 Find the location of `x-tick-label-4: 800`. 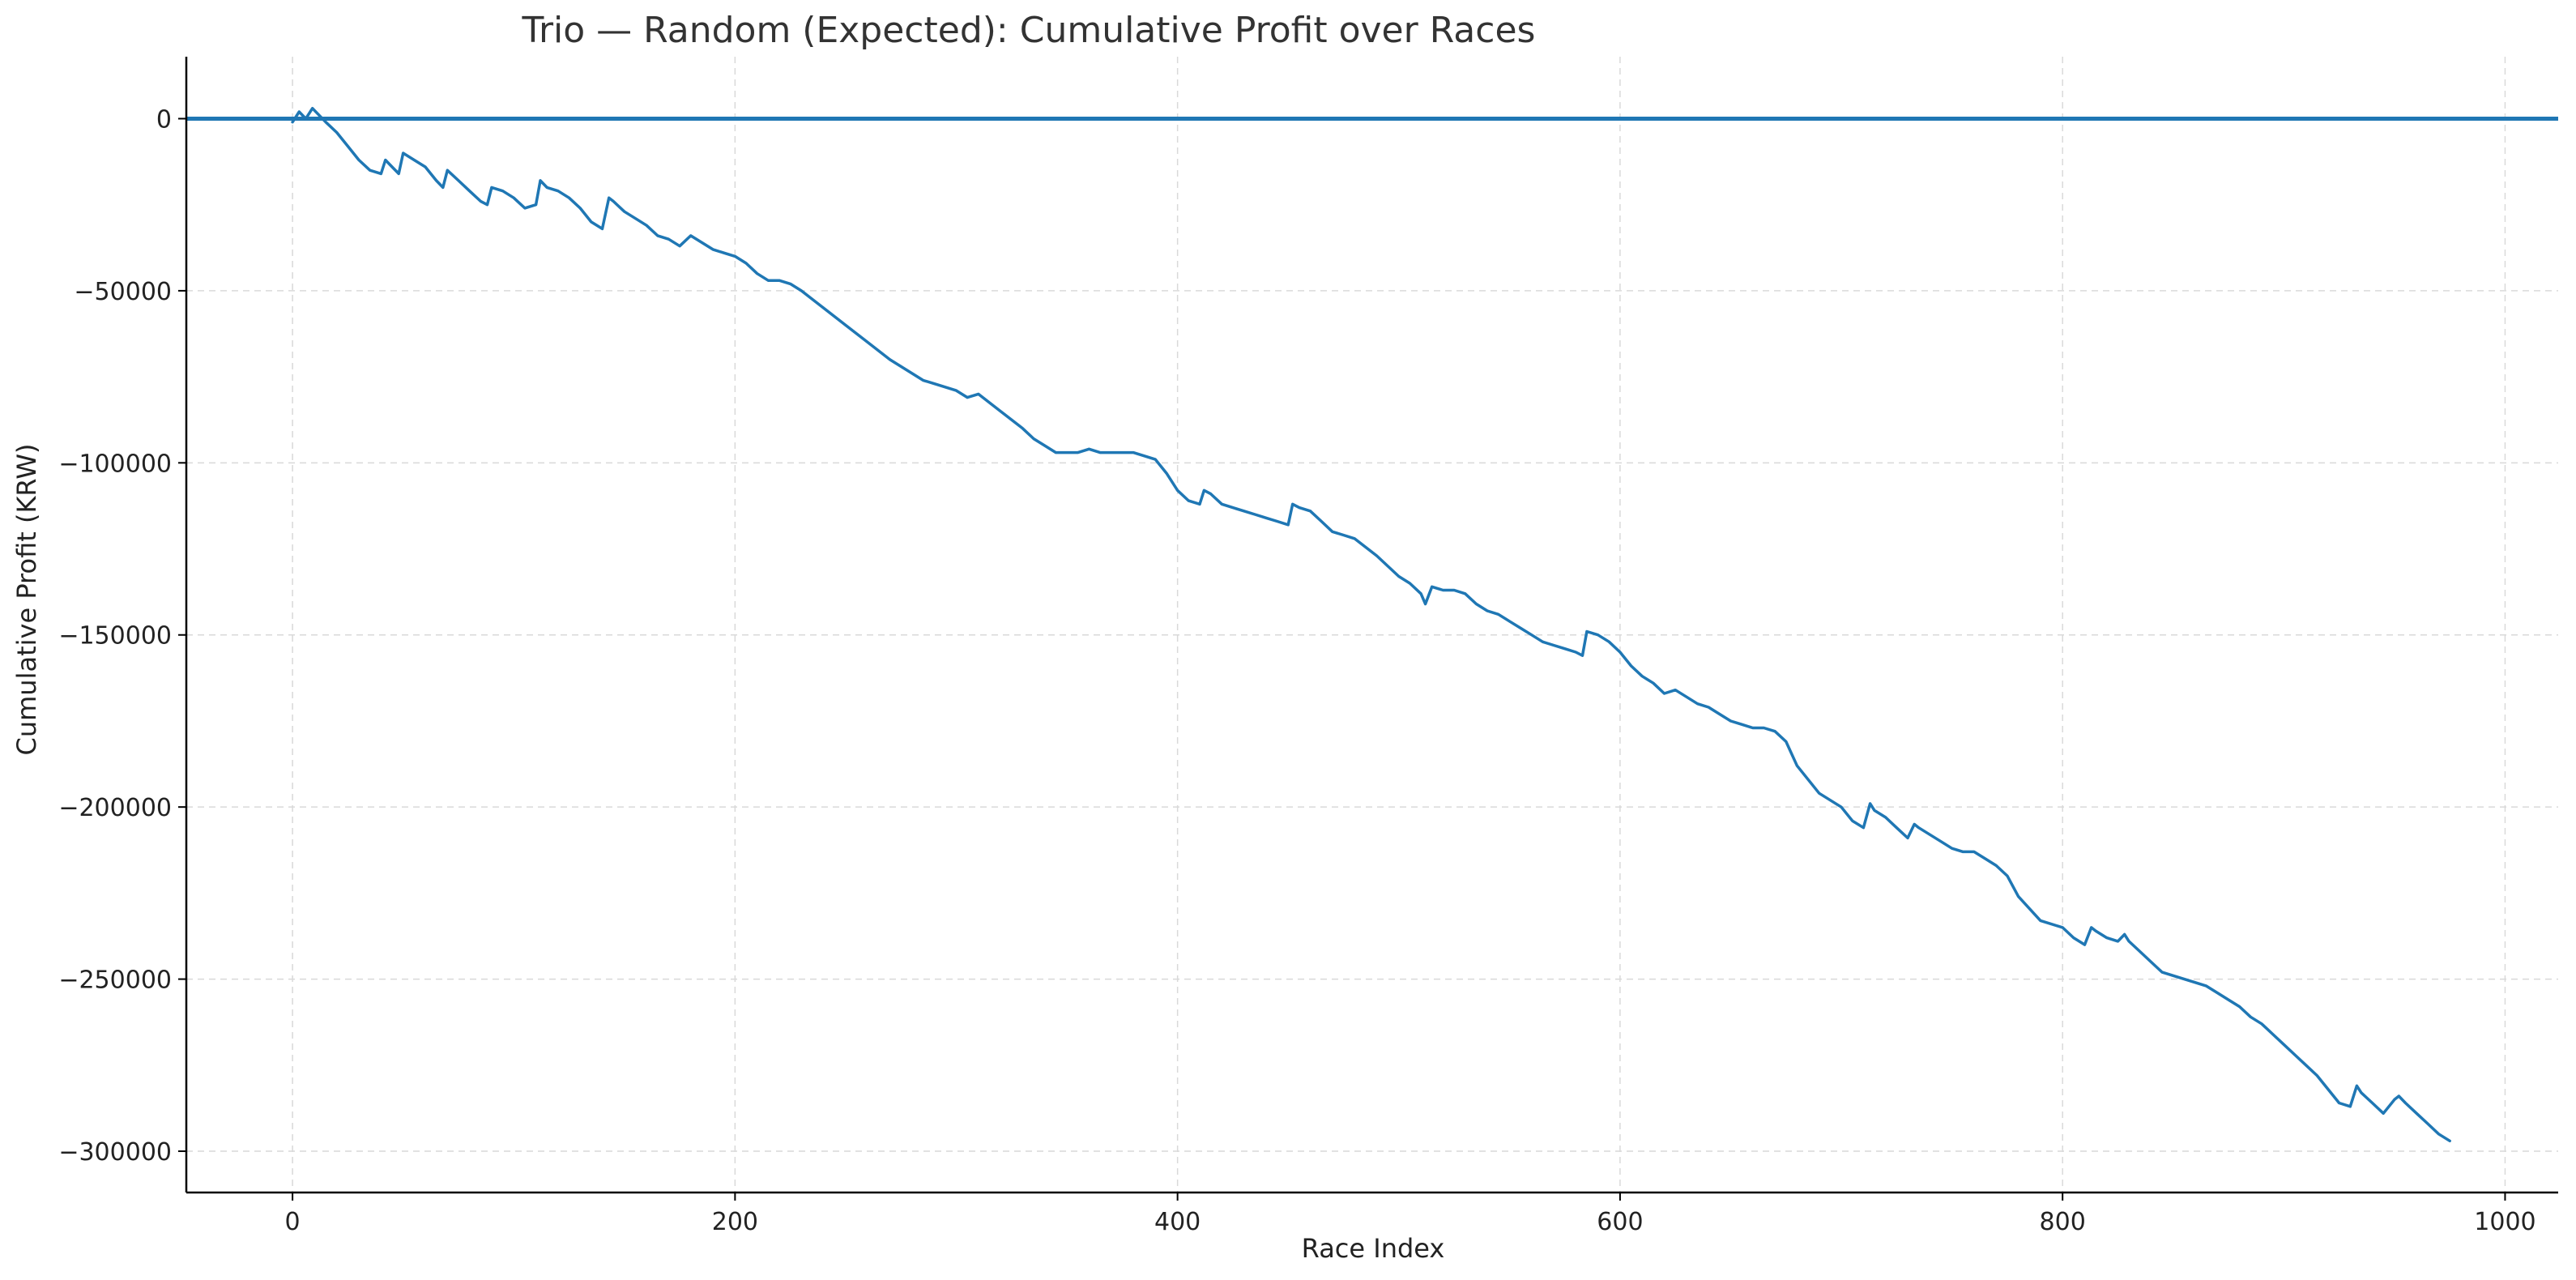

x-tick-label-4: 800 is located at coordinates (2063, 1222).